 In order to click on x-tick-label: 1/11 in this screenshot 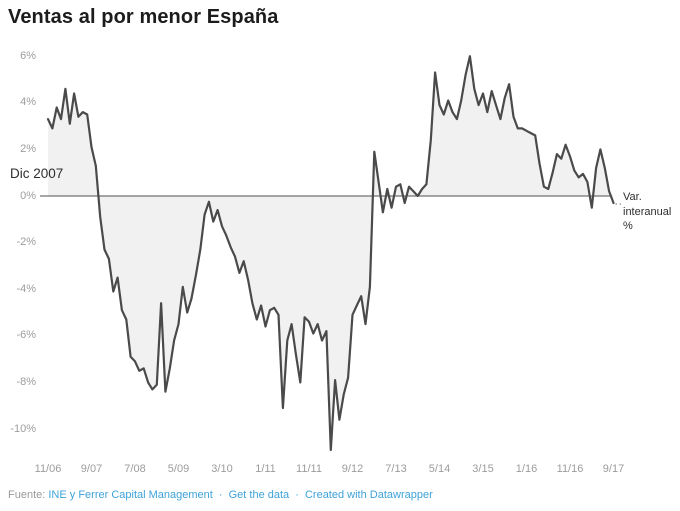, I will do `click(265, 469)`.